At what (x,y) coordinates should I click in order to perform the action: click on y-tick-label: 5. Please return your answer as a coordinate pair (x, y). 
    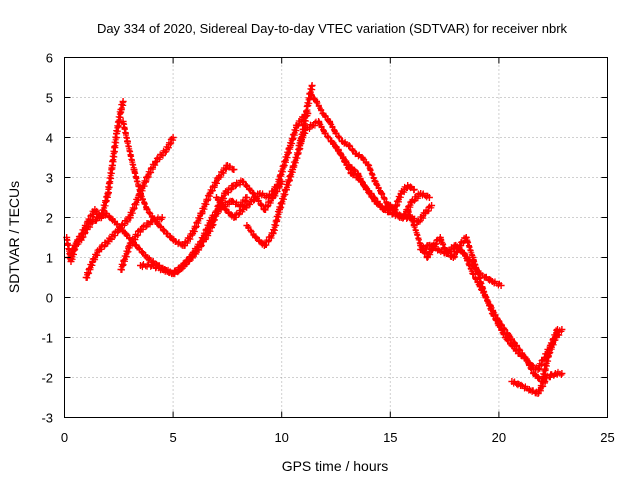
    Looking at the image, I should click on (49, 98).